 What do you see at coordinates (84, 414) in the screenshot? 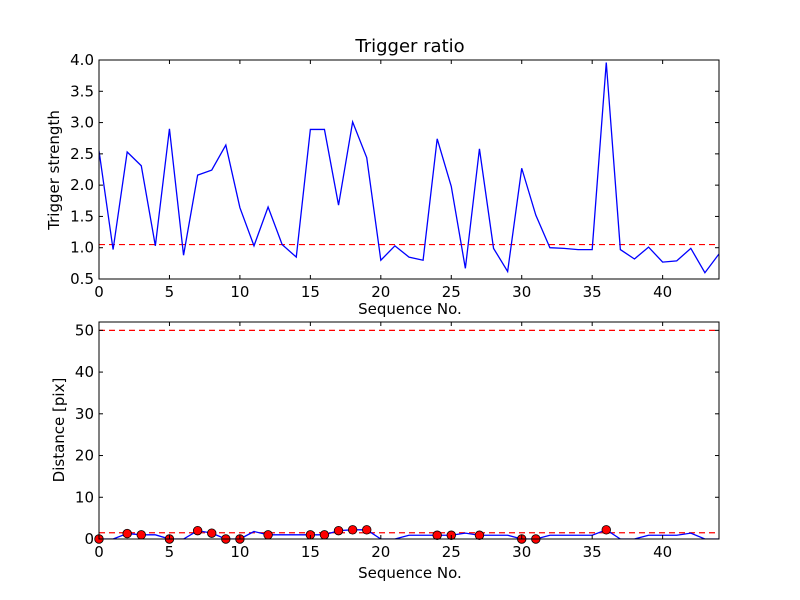
I see `bottom-plot-y-tick-label: 30` at bounding box center [84, 414].